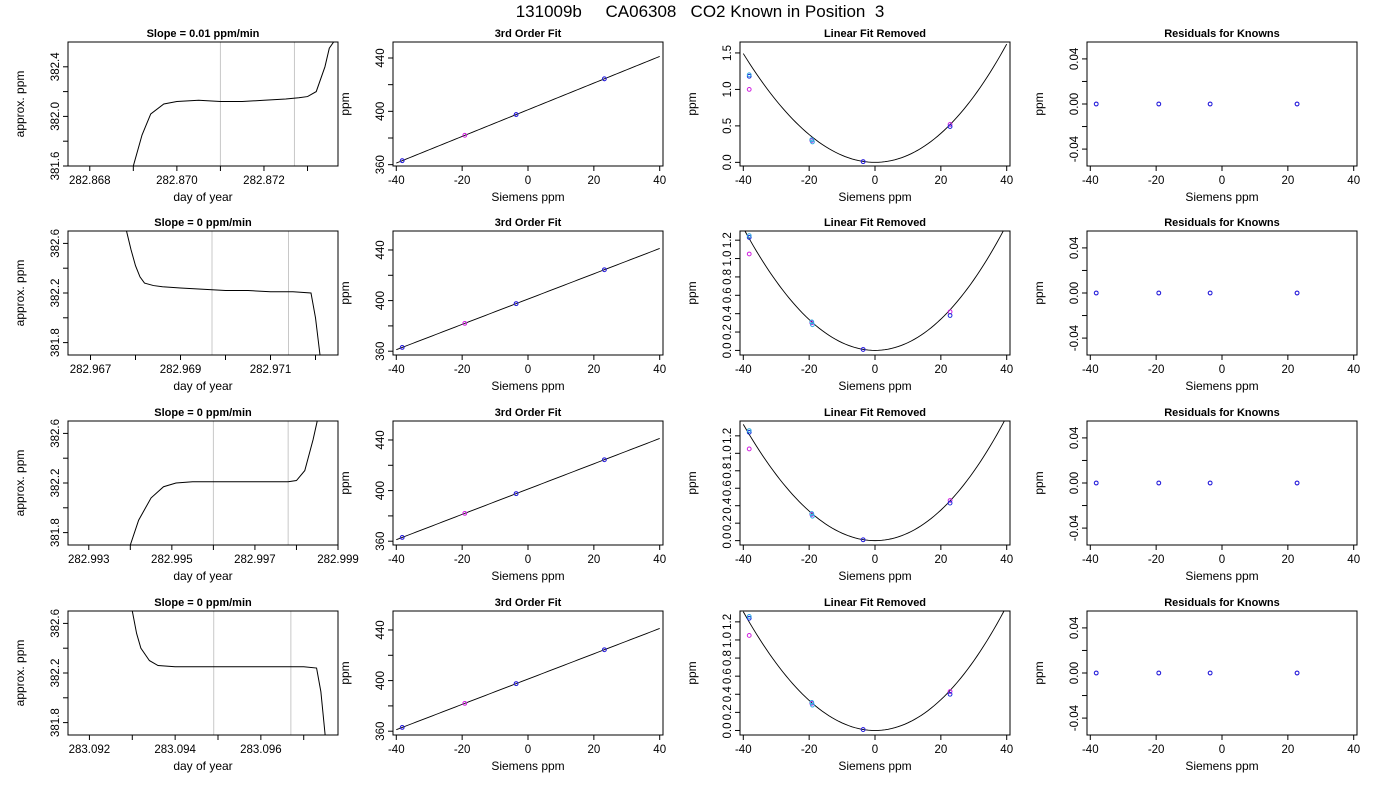  I want to click on y-tick-label: 382.6, so click(56, 623).